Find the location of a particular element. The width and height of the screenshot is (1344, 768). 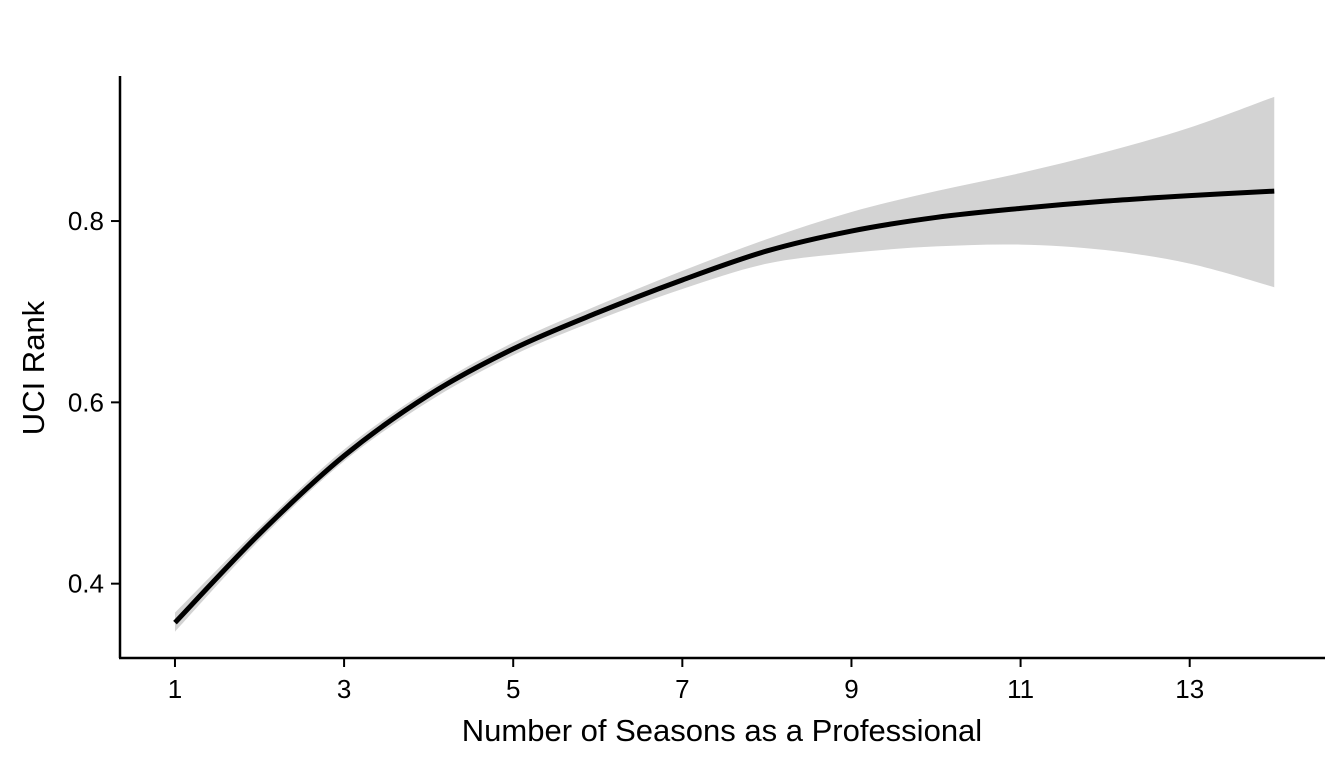

y-axis-title: UCI Rank is located at coordinates (33, 367).